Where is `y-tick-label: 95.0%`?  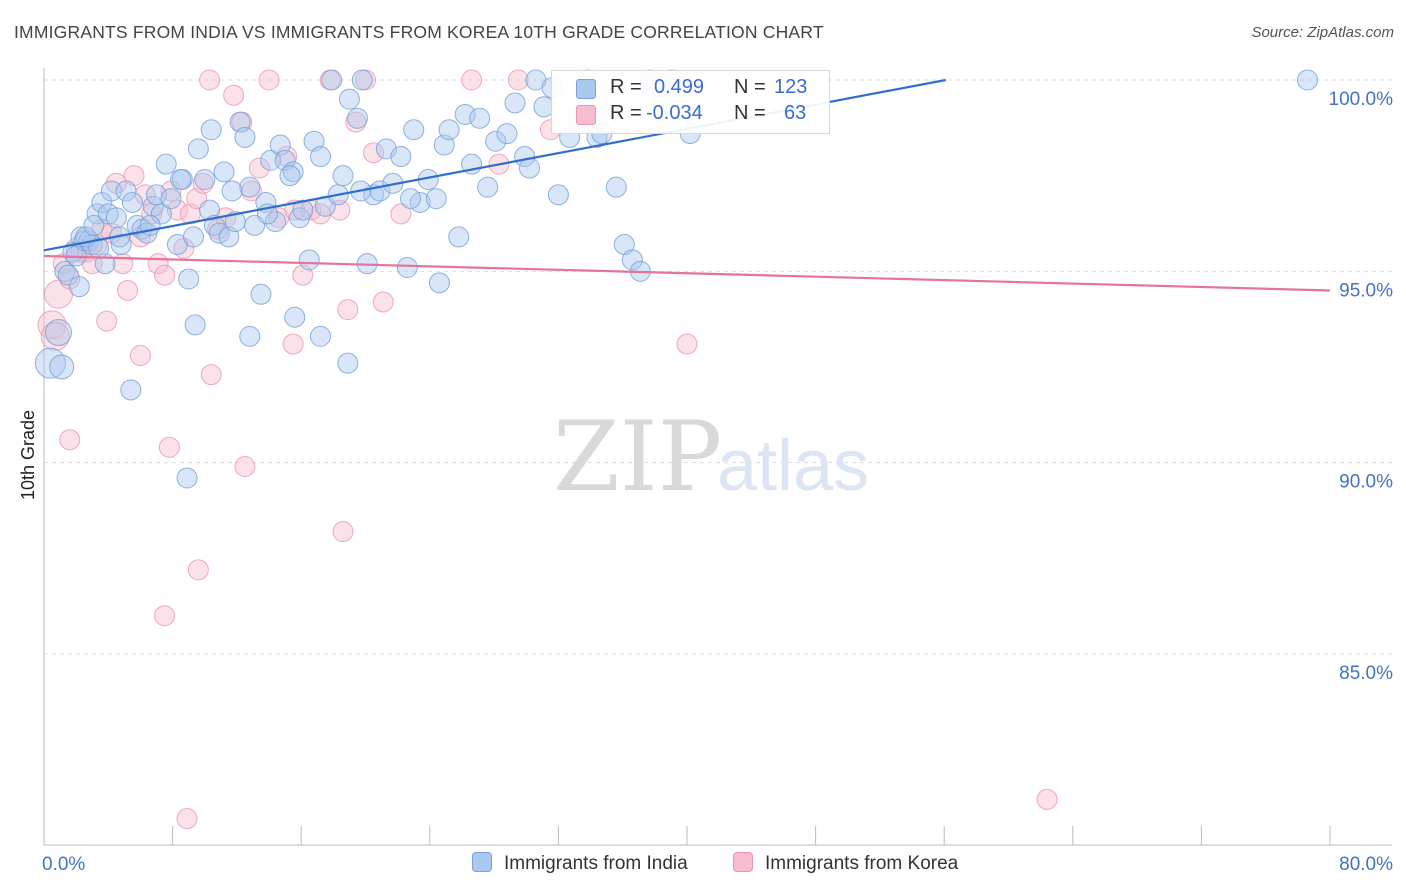
y-tick-label: 95.0% is located at coordinates (1366, 290).